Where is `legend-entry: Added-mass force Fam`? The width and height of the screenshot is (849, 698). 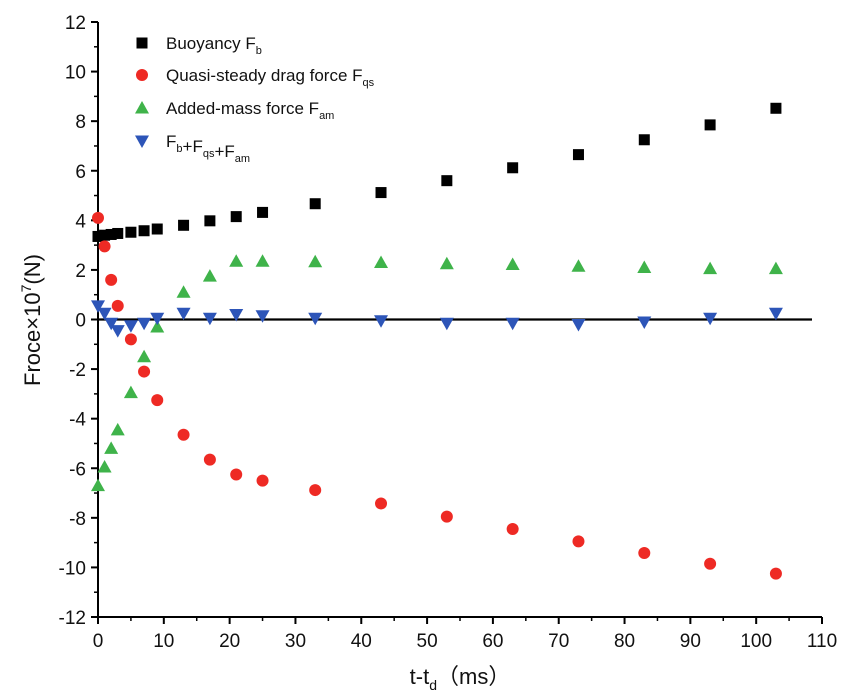 legend-entry: Added-mass force Fam is located at coordinates (234, 110).